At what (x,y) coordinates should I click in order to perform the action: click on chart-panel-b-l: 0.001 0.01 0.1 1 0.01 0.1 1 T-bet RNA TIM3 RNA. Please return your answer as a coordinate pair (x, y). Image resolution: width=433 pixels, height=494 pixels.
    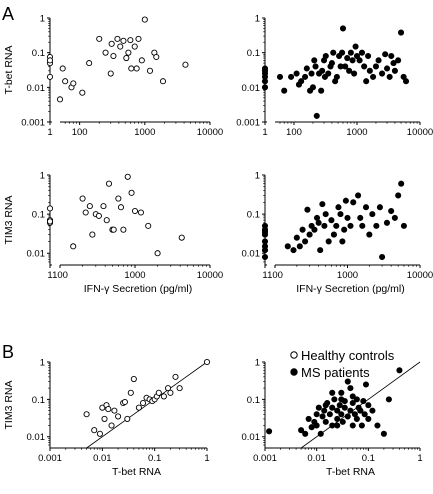
    Looking at the image, I should click on (107, 418).